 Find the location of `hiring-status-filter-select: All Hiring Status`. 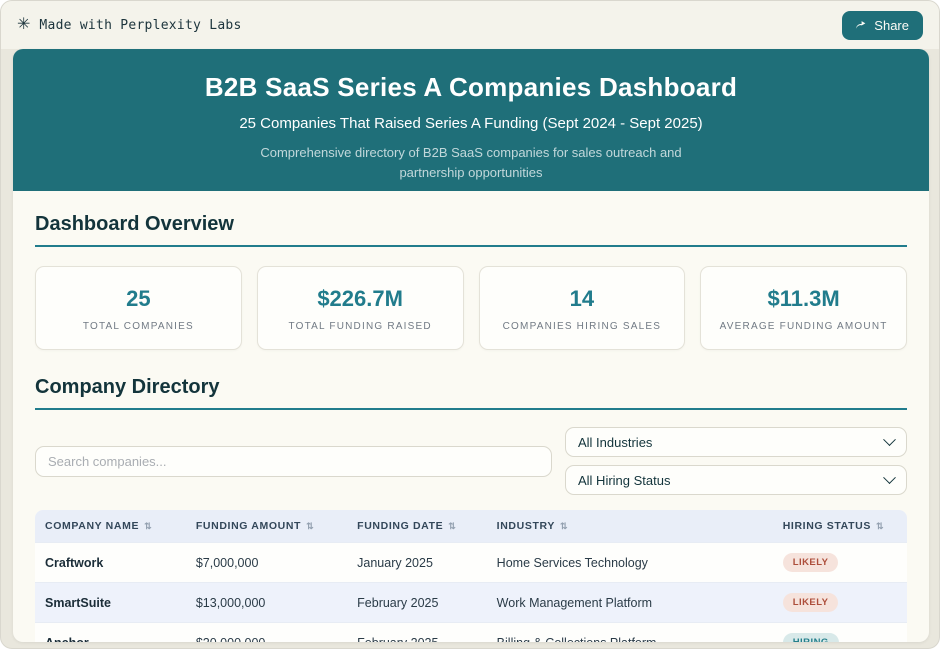

hiring-status-filter-select: All Hiring Status is located at coordinates (736, 480).